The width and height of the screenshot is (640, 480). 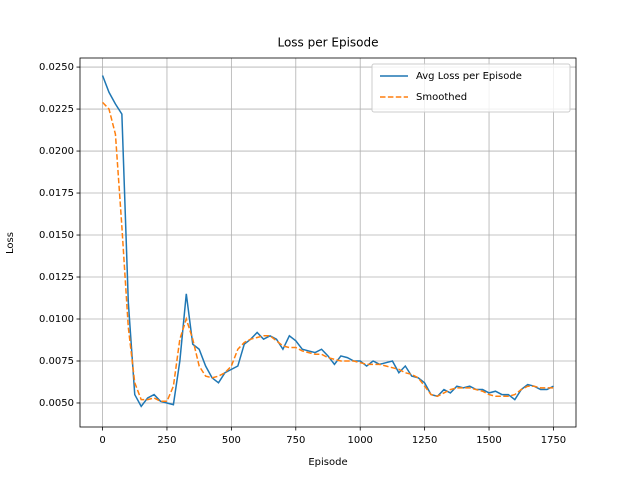 I want to click on x-tick-label: 1500, so click(x=488, y=440).